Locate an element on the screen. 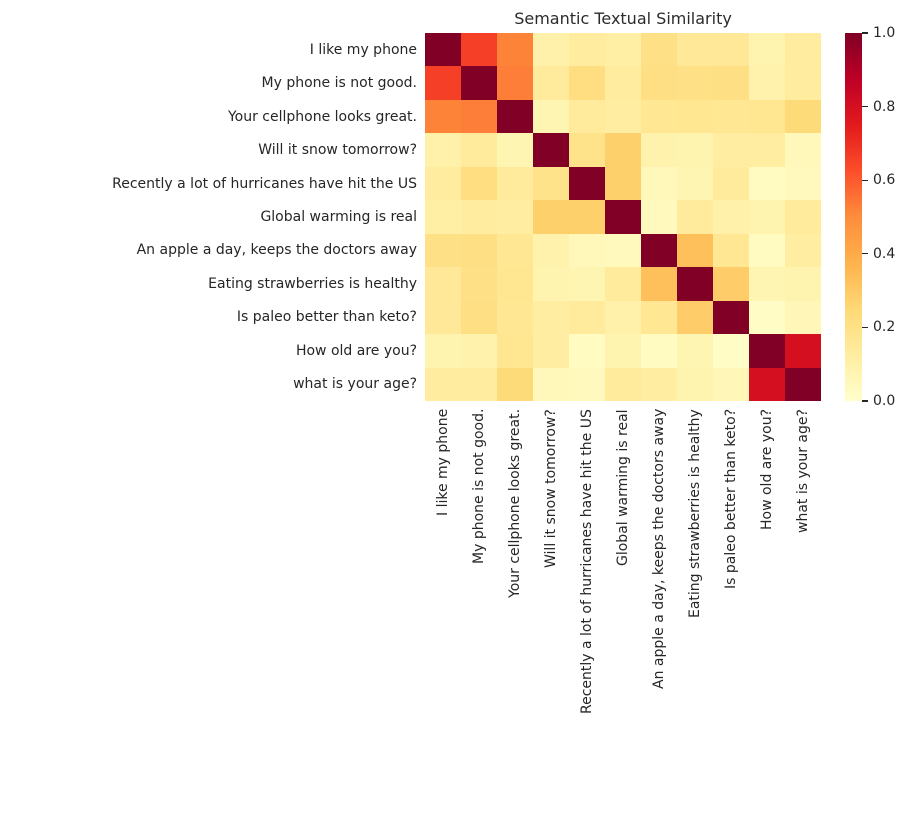 The width and height of the screenshot is (915, 826). y-tick-label: Will it snow tomorrow? is located at coordinates (337, 150).